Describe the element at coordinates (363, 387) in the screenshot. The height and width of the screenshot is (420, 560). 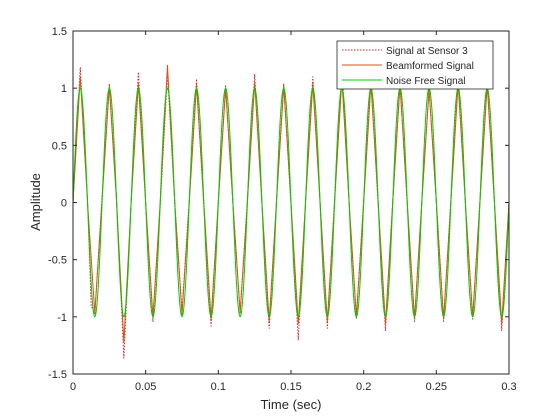
I see `x-tick-label: 0.2` at that location.